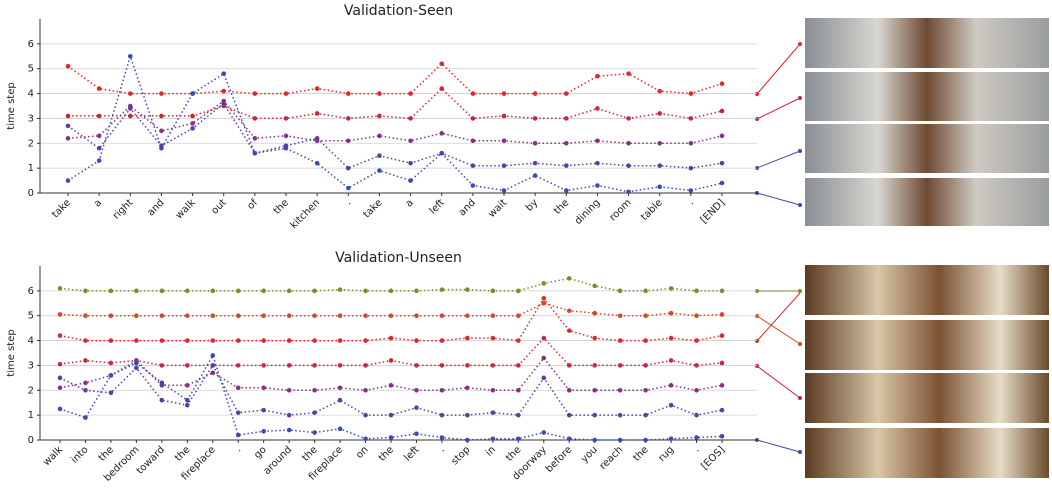 Image resolution: width=1052 pixels, height=492 pixels. Describe the element at coordinates (778, 108) in the screenshot. I see `connector` at that location.